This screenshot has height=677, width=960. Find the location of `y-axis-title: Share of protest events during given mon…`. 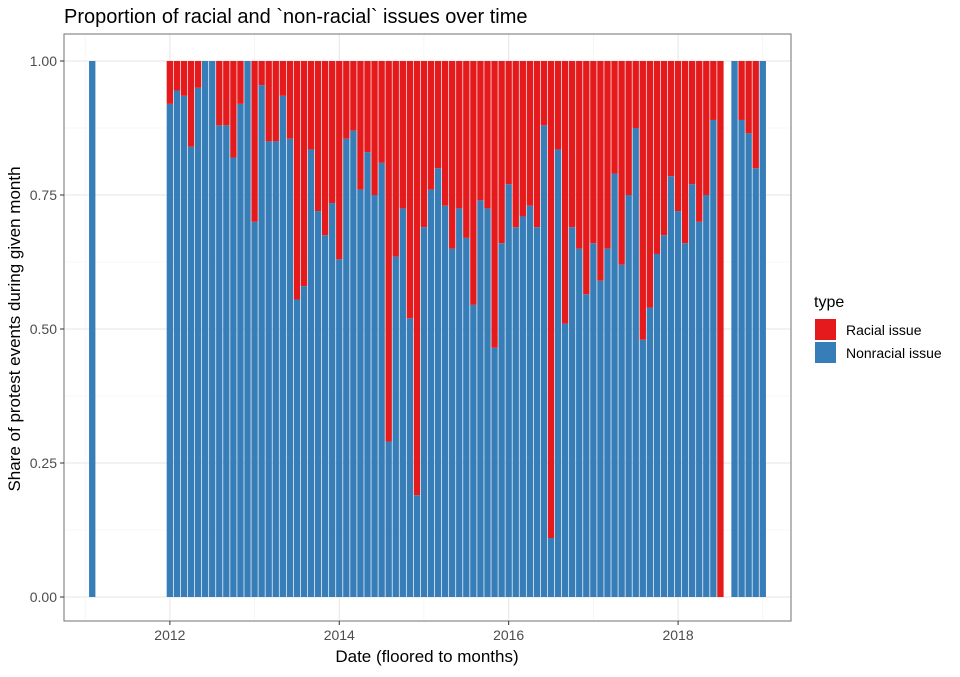

y-axis-title: Share of protest events during given mon… is located at coordinates (14, 328).